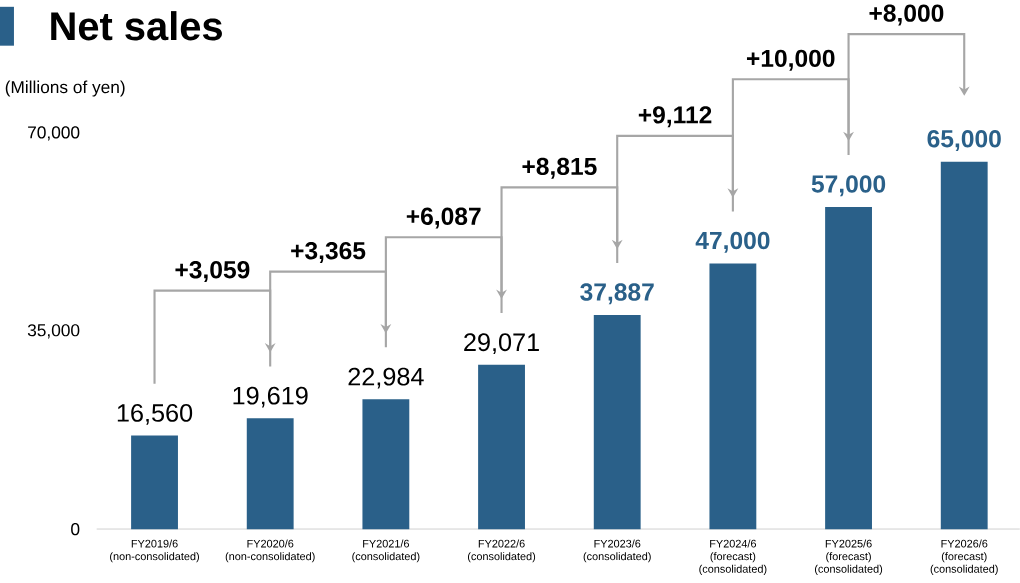  Describe the element at coordinates (501, 344) in the screenshot. I see `data-label: 29,071` at that location.